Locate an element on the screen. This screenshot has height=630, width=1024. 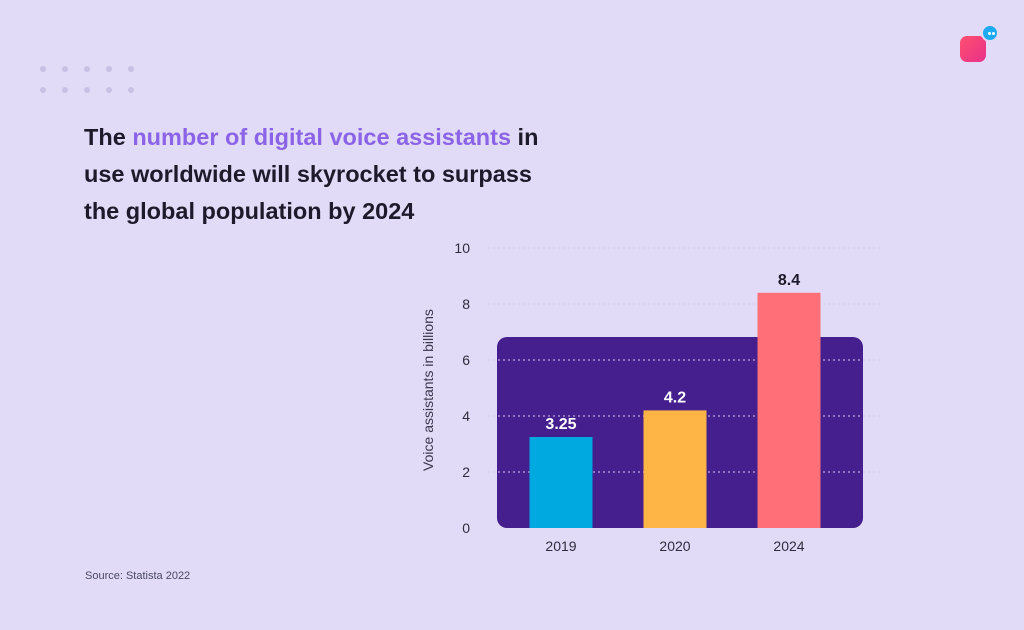
data-label-2020: 4.2 is located at coordinates (675, 397).